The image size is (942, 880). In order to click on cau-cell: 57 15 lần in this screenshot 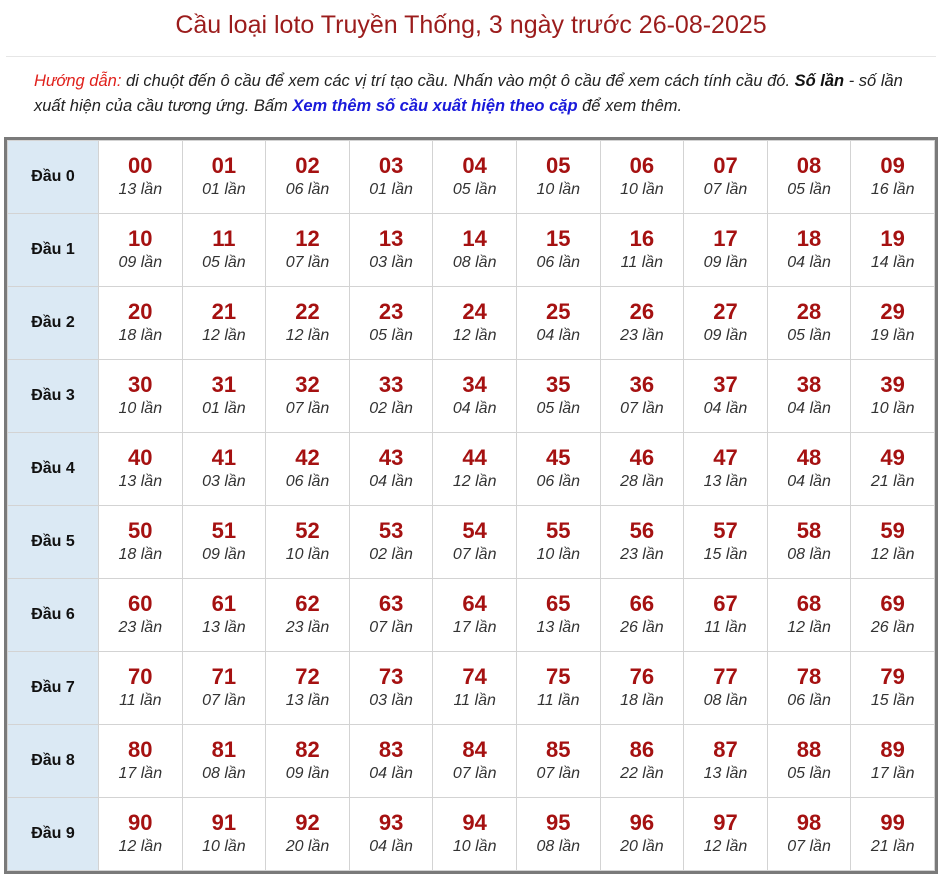, I will do `click(725, 542)`.